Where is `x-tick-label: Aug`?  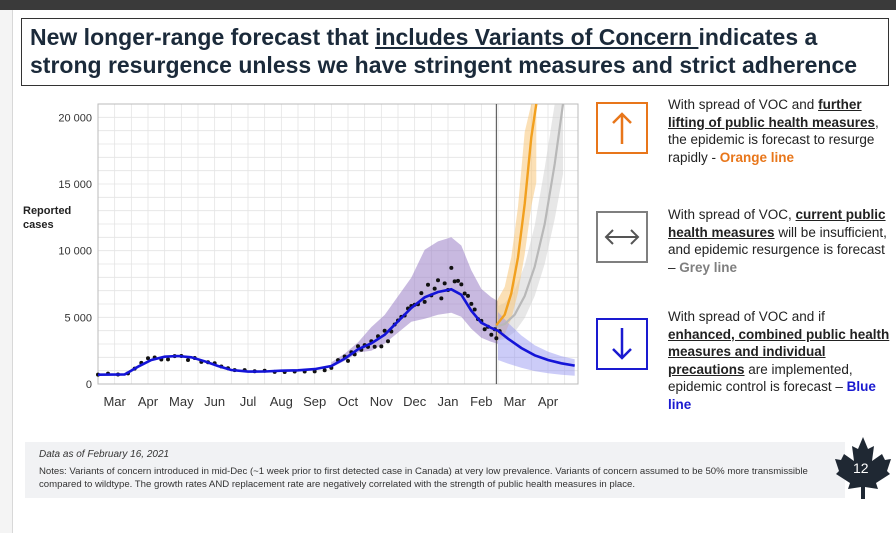 x-tick-label: Aug is located at coordinates (281, 401).